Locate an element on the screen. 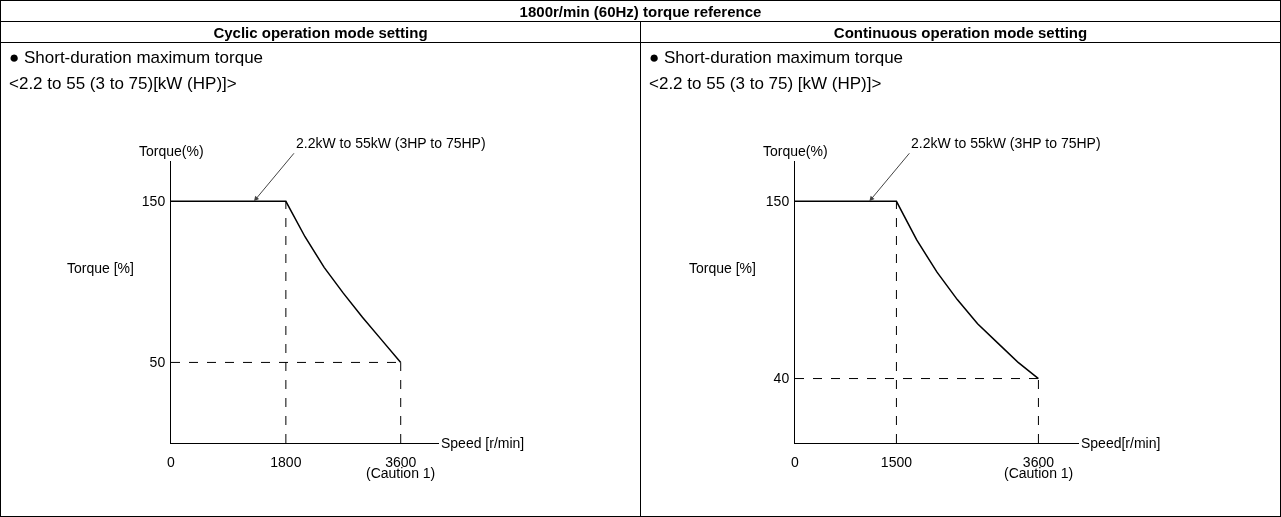  chart-subtitle: ● Short-duration maximum torque <2.2 to 55 (3 to 75)[kW (HP)]> is located at coordinates (136, 71).